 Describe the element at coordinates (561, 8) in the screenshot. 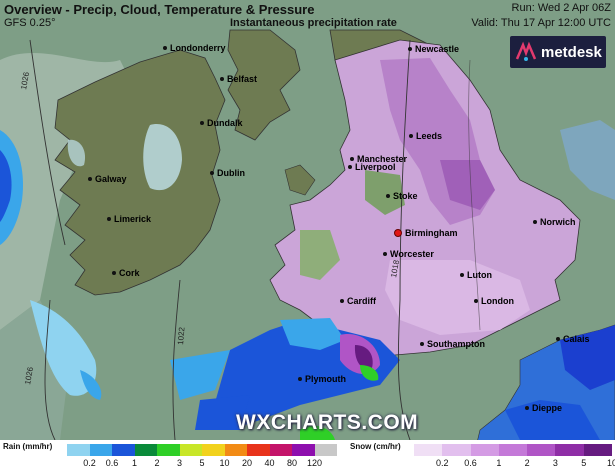

I see `run-time: Run: Wed 2 Apr 06Z` at that location.